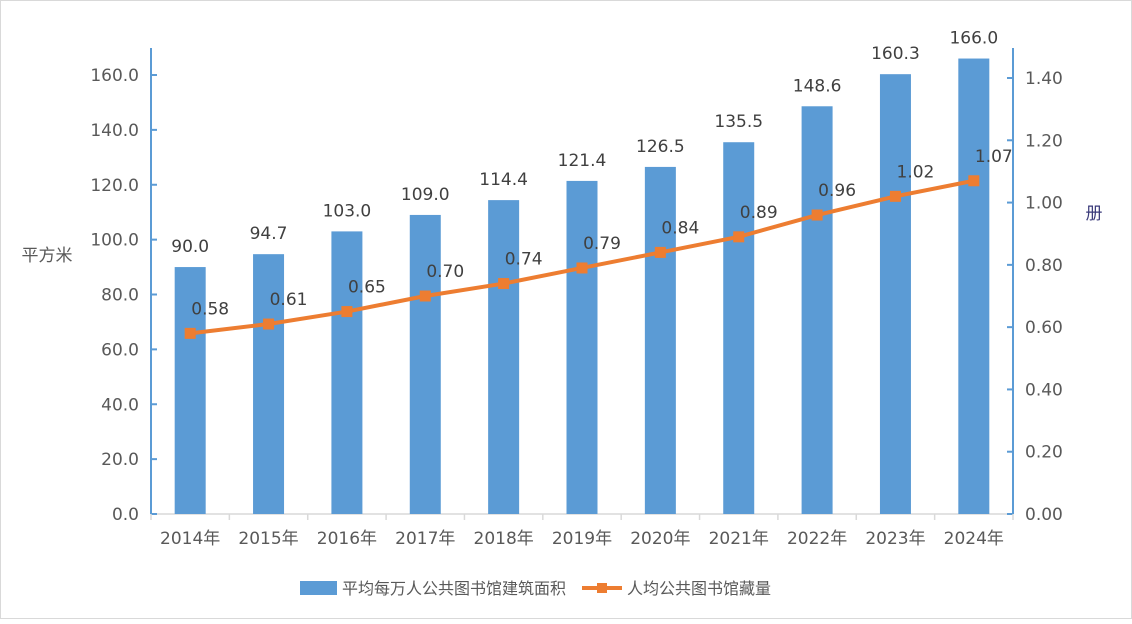 Image resolution: width=1132 pixels, height=624 pixels. Describe the element at coordinates (114, 186) in the screenshot. I see `y-left-tick-label: 120.0` at that location.